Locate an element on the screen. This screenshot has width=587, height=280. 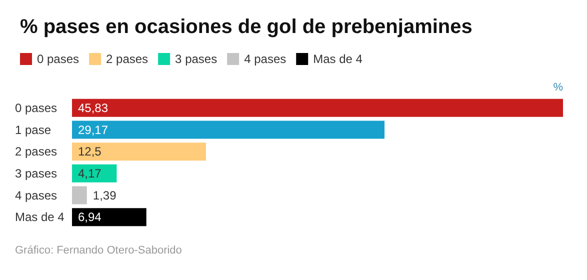
text: Gráfico: Fernando Otero-Saborido is located at coordinates (98, 250).